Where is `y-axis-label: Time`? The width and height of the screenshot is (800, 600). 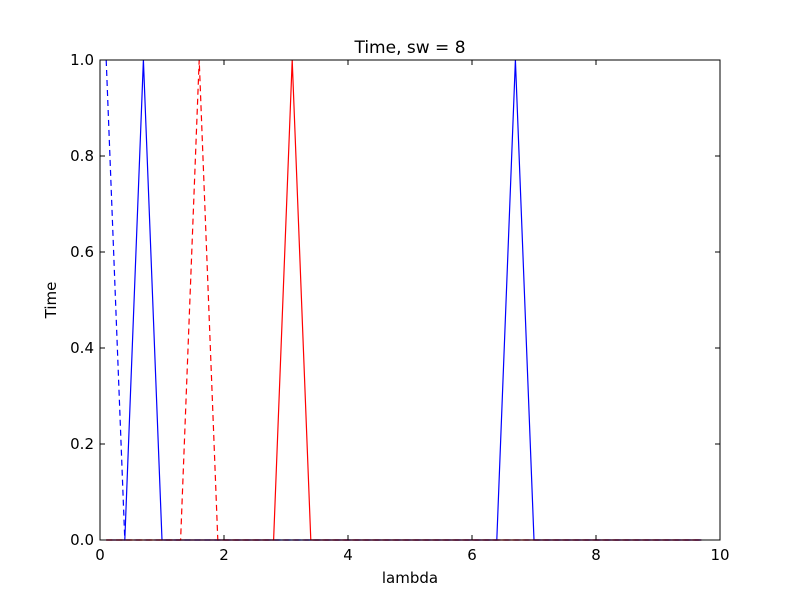
y-axis-label: Time is located at coordinates (51, 301).